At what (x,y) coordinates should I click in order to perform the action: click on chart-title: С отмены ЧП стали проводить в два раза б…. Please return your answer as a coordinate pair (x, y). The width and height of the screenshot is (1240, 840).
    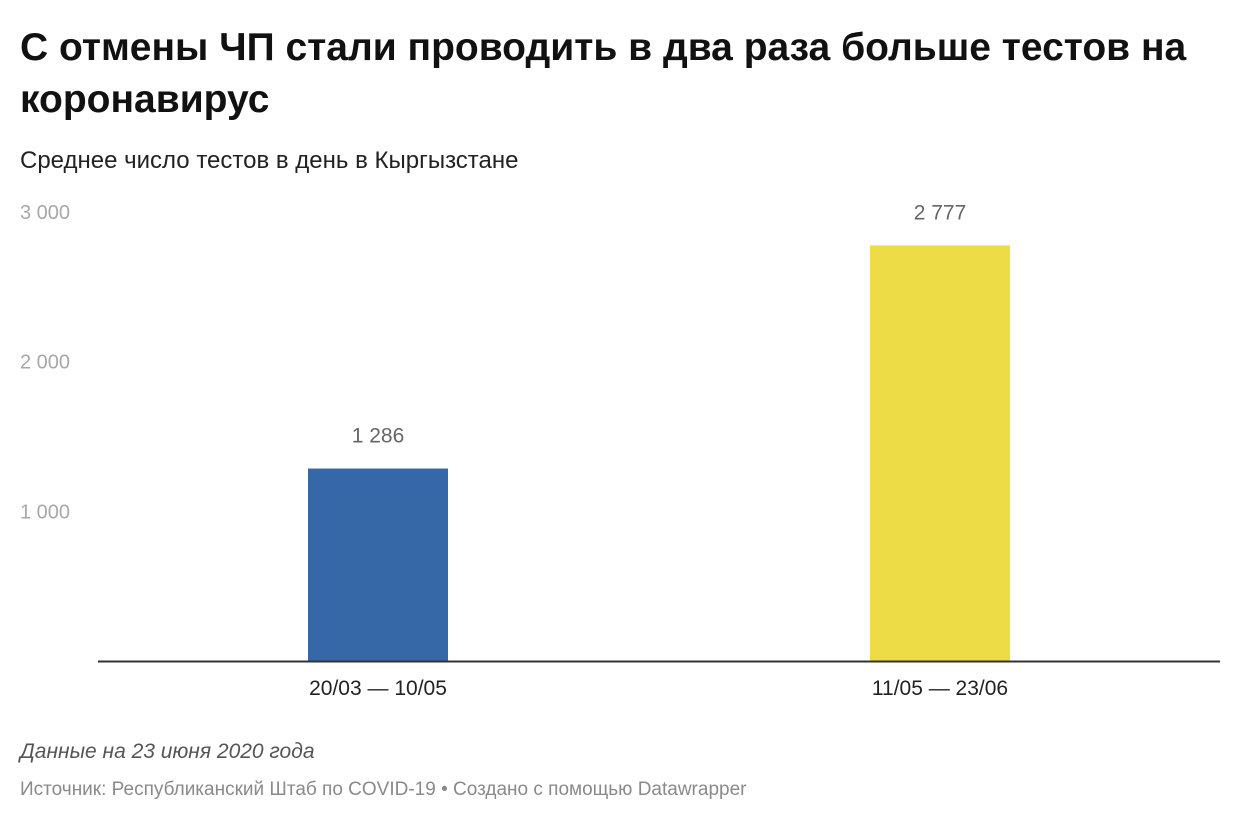
    Looking at the image, I should click on (603, 73).